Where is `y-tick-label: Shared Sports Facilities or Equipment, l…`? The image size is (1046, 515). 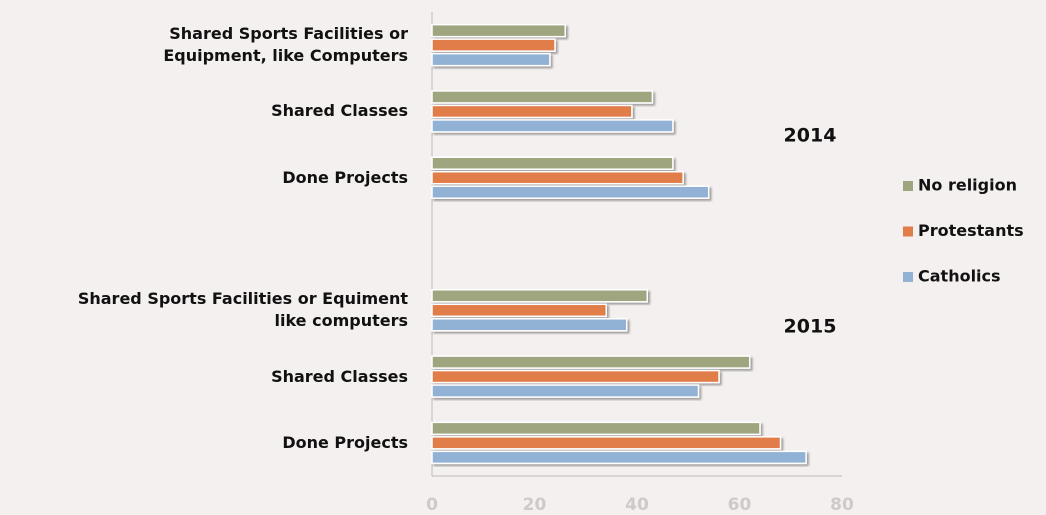 y-tick-label: Shared Sports Facilities or Equipment, l… is located at coordinates (285, 45).